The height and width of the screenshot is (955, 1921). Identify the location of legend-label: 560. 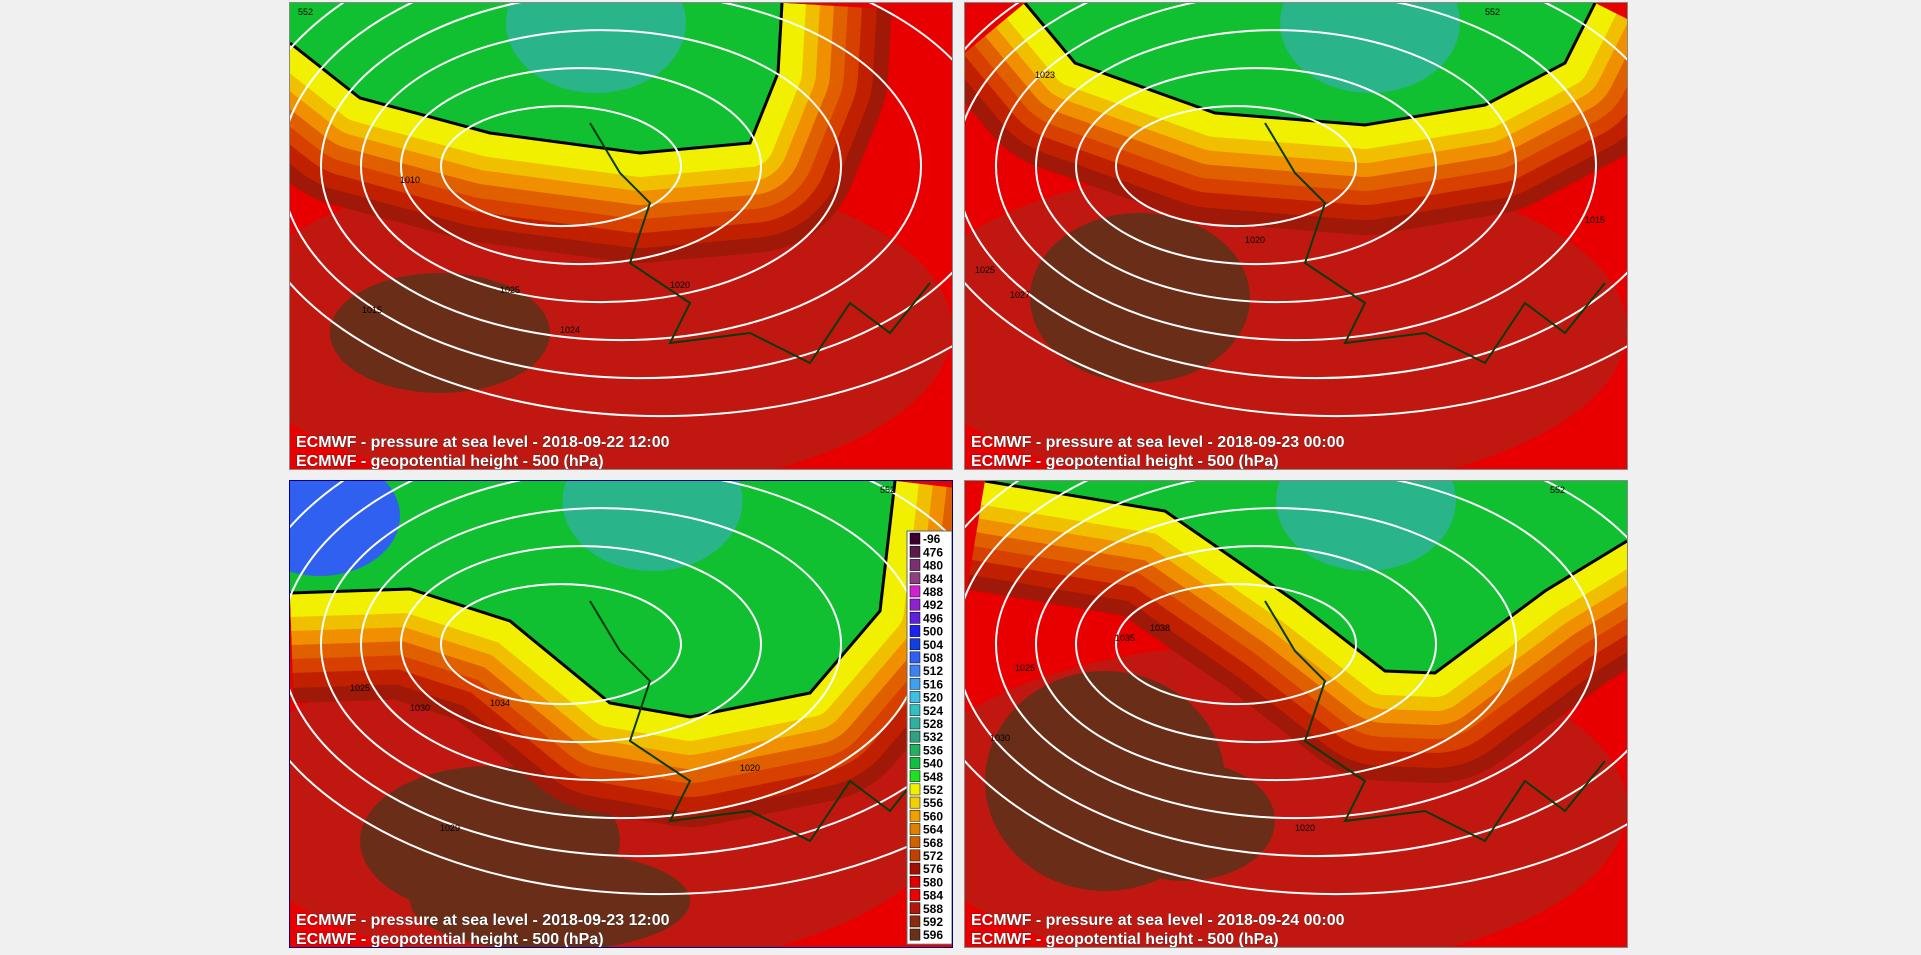
(933, 816).